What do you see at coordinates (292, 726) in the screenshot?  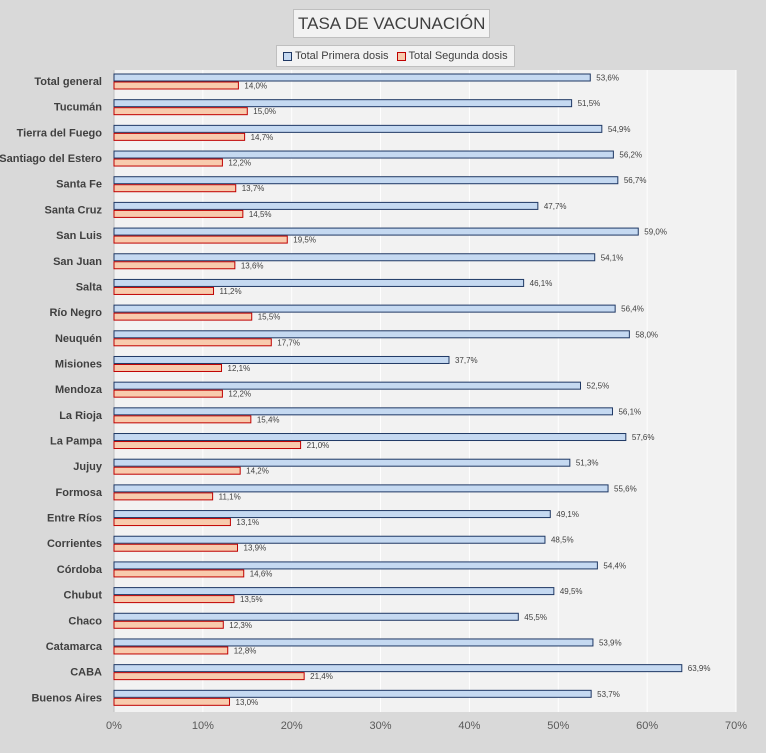 I see `x-tick-label: 20%` at bounding box center [292, 726].